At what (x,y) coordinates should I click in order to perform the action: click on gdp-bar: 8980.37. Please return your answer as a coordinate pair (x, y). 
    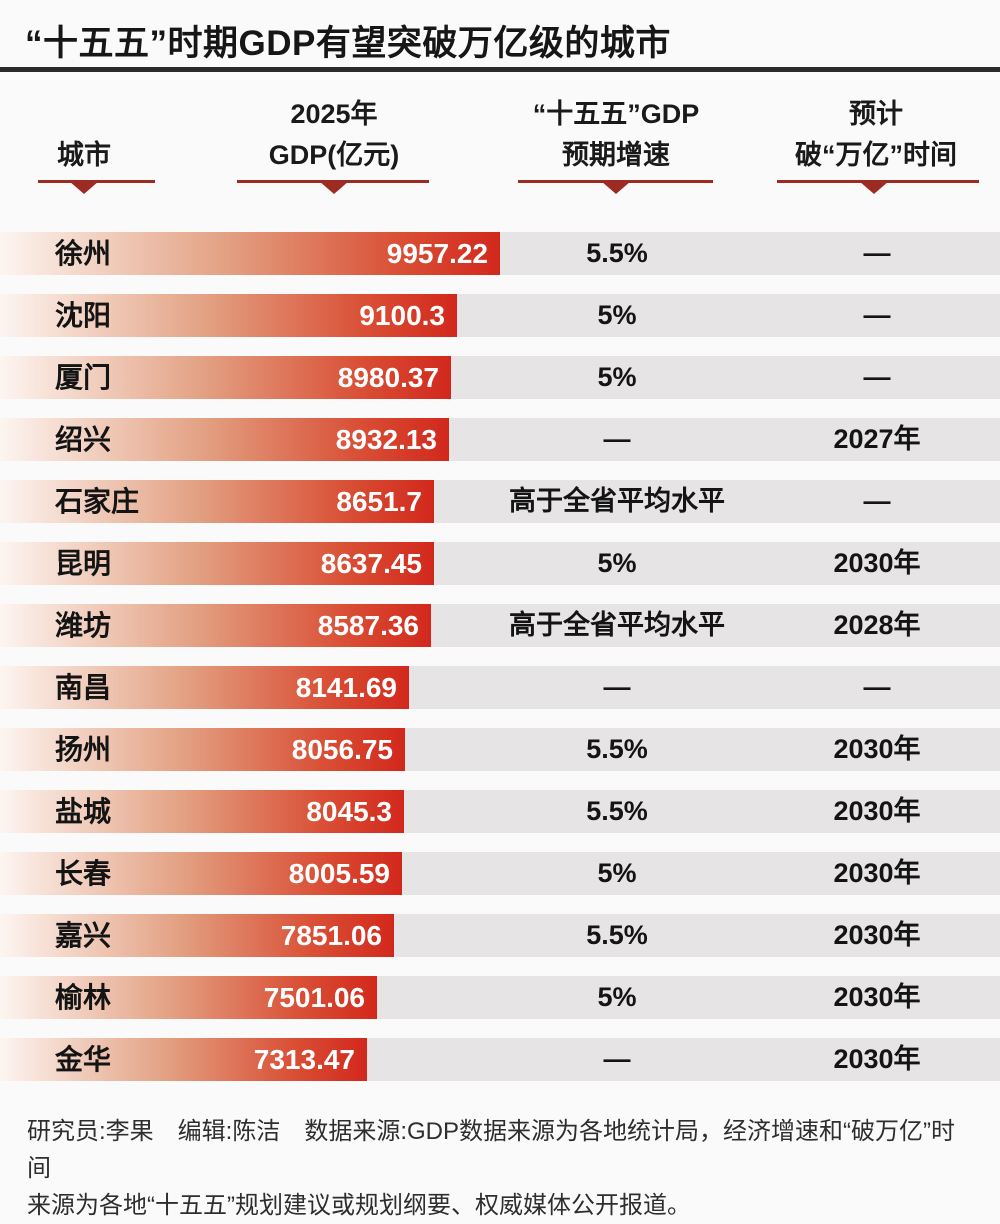
    Looking at the image, I should click on (225, 377).